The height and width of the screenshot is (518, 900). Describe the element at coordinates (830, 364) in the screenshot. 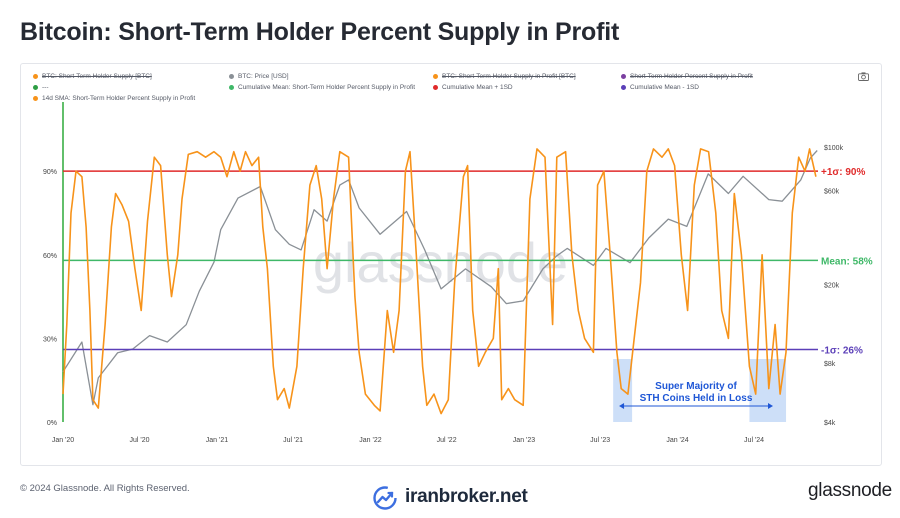

I see `y-right-tick: $8k` at that location.